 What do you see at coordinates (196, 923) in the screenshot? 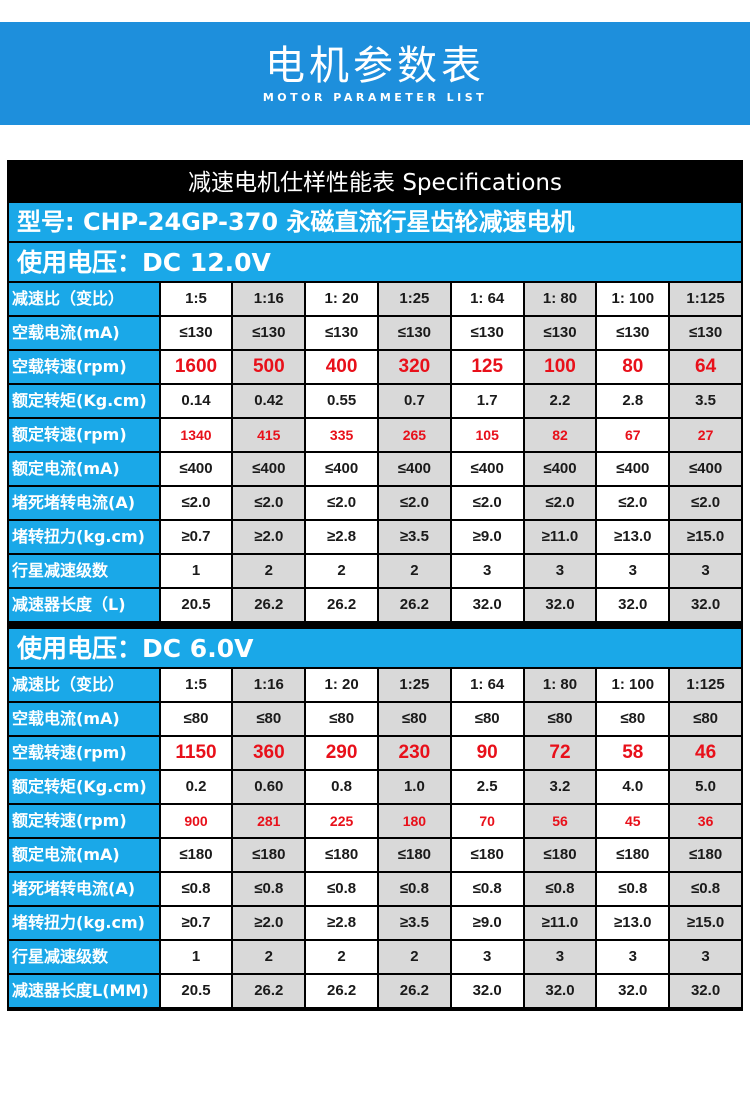
I see `table-cell: ≥0.7` at bounding box center [196, 923].